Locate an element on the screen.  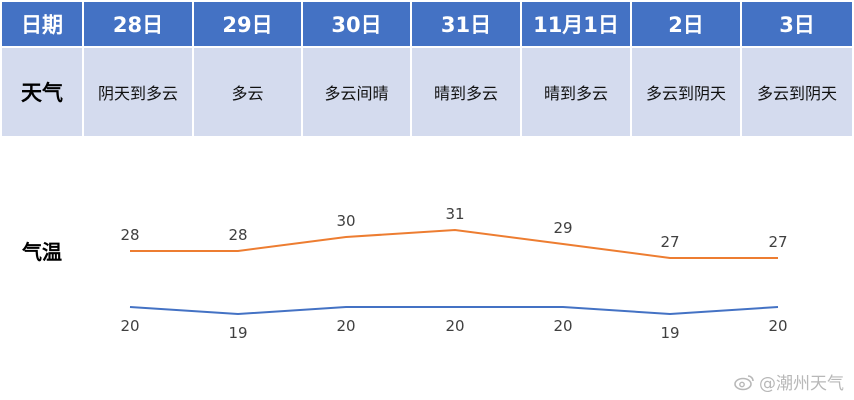
watermark: @潮州天气 is located at coordinates (788, 381).